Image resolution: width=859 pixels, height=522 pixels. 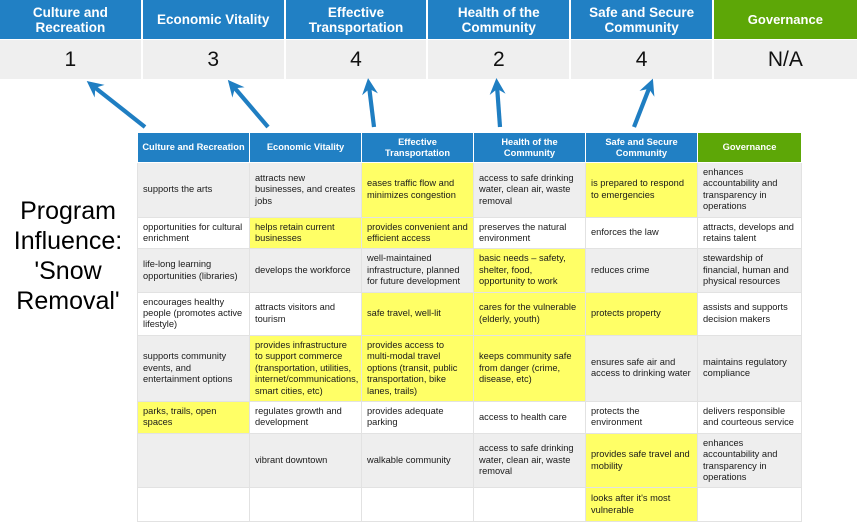 I want to click on caption-line-4: Removal', so click(x=68, y=301).